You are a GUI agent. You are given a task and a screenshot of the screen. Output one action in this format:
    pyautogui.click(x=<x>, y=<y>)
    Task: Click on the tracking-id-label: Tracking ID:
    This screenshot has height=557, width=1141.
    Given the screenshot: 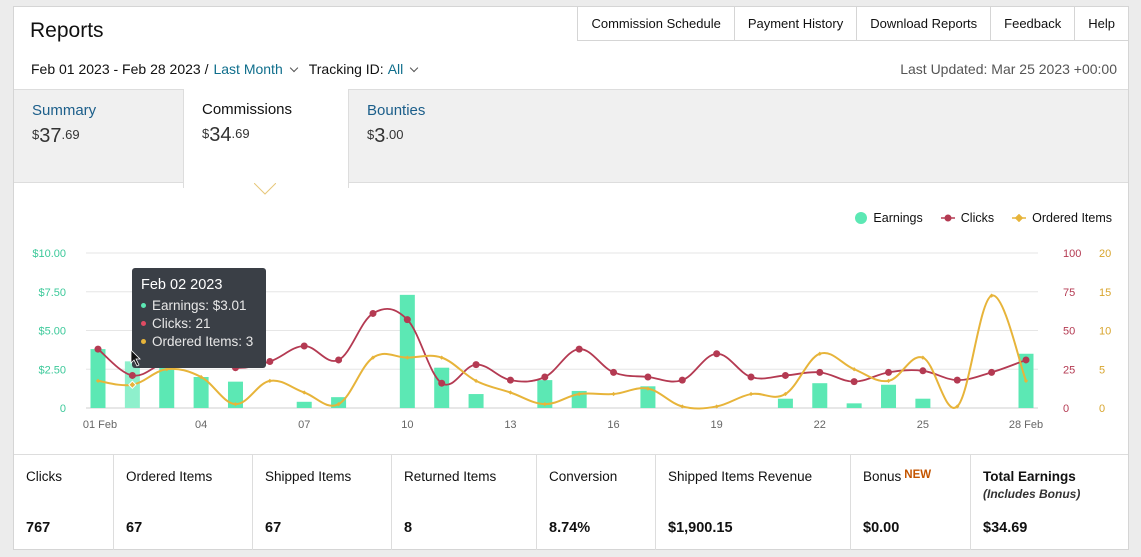 What is the action you would take?
    pyautogui.click(x=346, y=69)
    